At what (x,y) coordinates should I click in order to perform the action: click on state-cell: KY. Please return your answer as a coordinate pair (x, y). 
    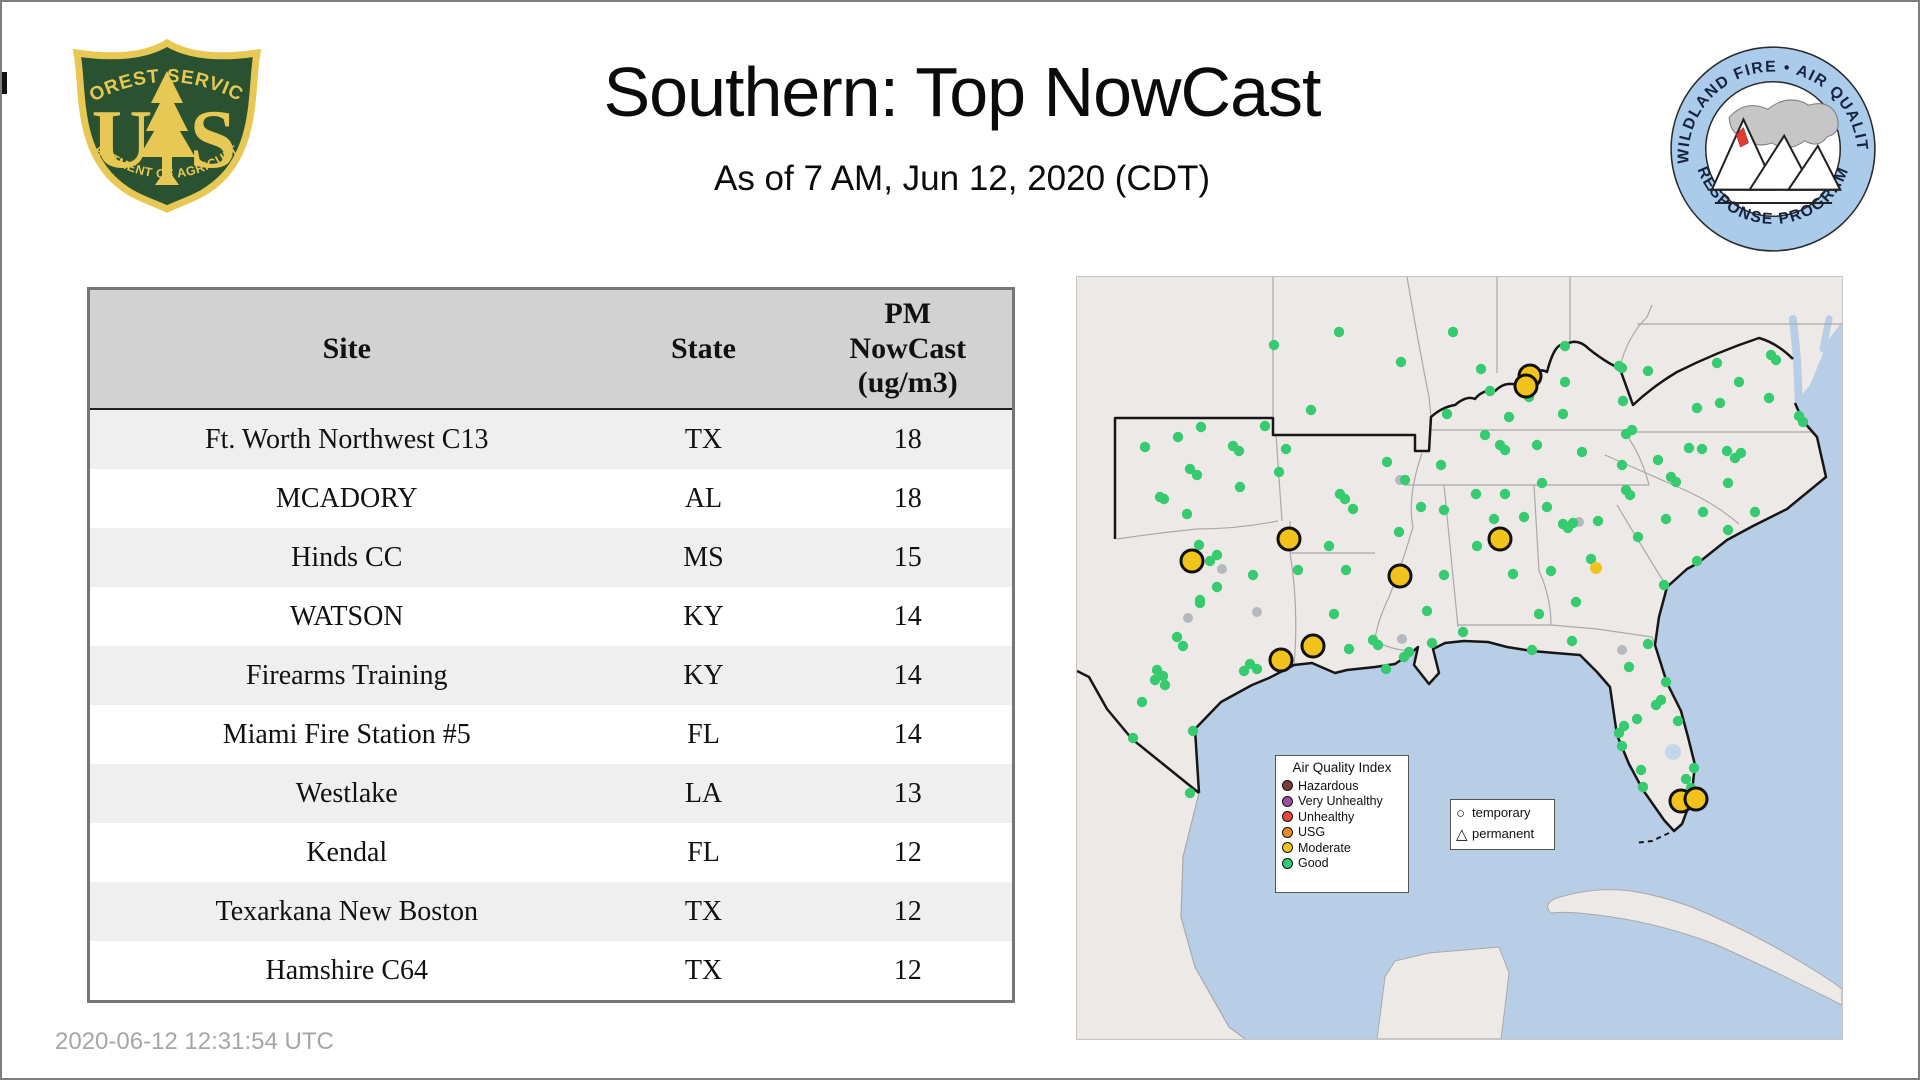
    Looking at the image, I should click on (703, 616).